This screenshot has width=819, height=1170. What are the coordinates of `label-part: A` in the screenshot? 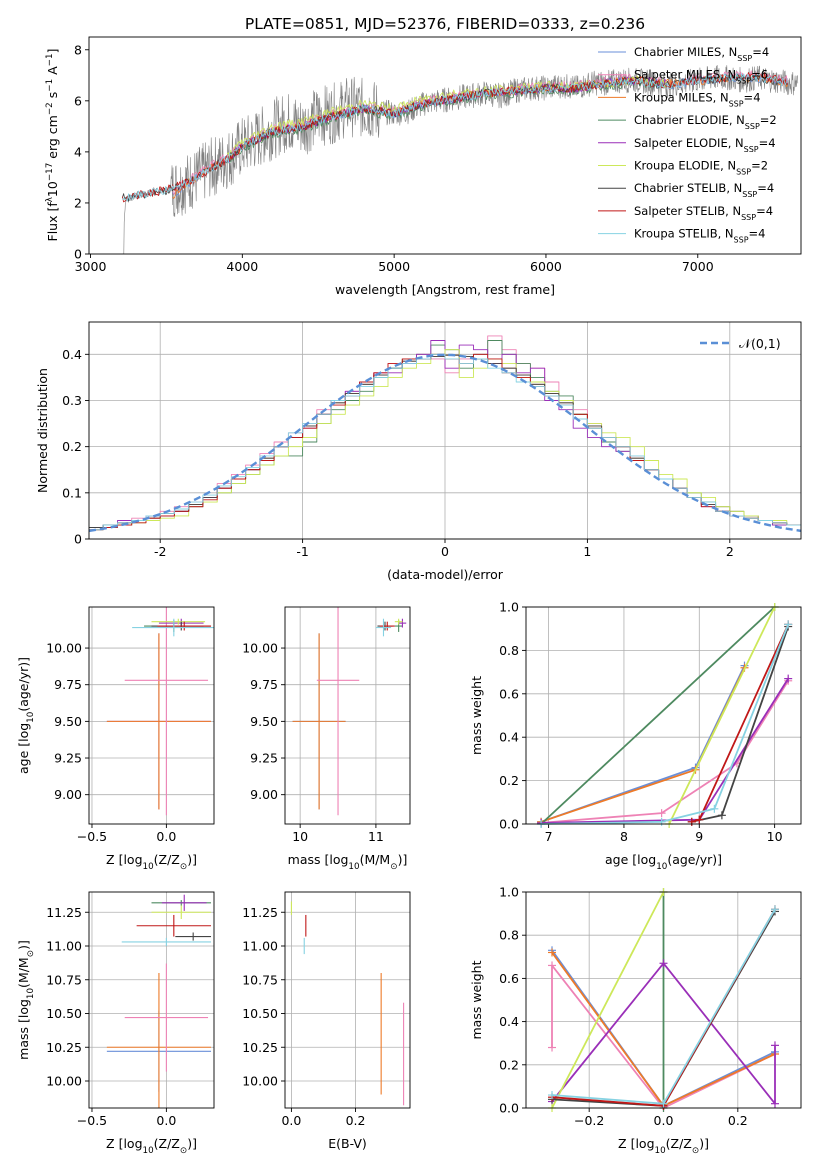 It's located at (52, 72).